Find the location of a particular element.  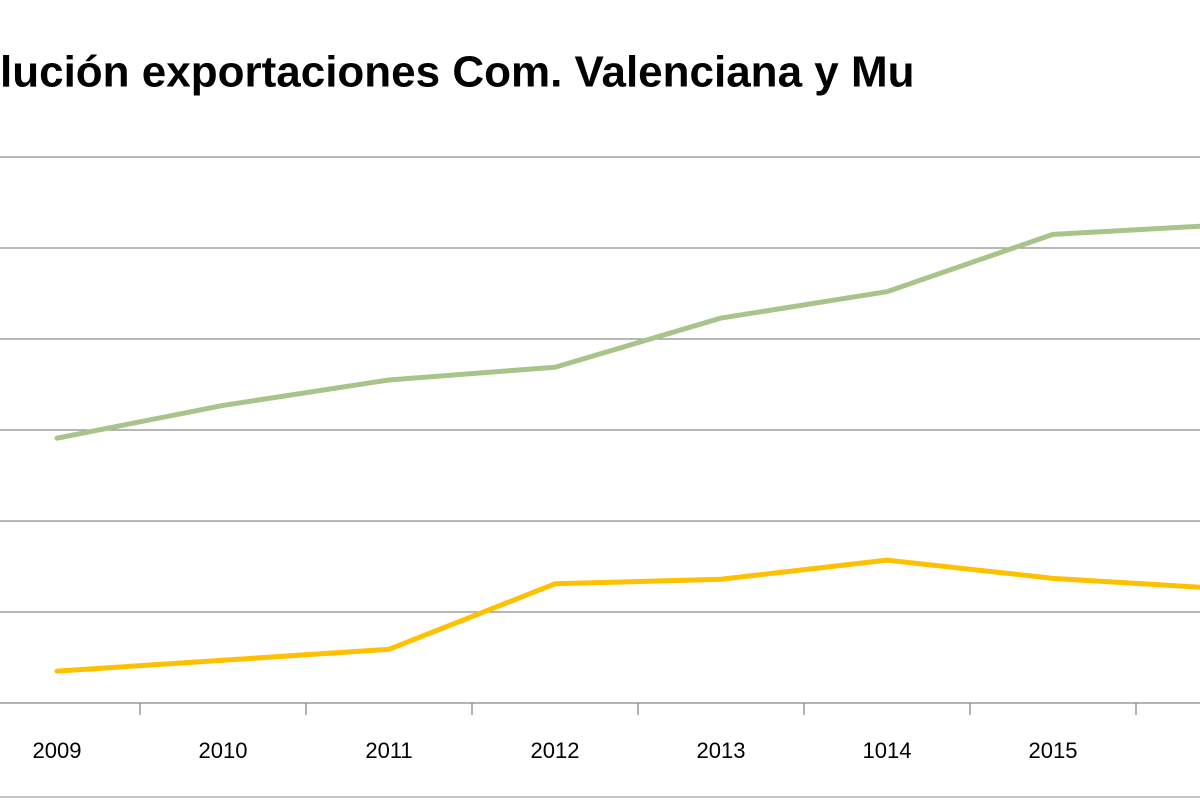

x-tick-label: 2012 is located at coordinates (555, 750).